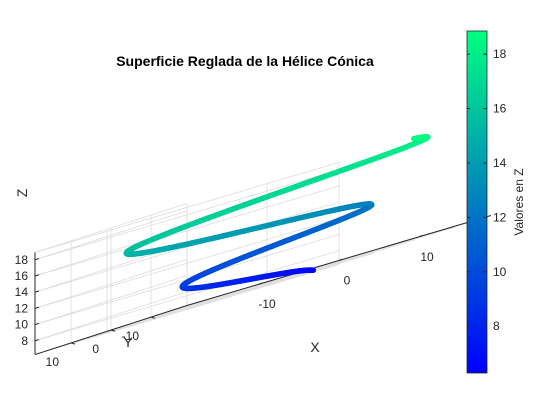 This screenshot has width=560, height=420. Describe the element at coordinates (22, 260) in the screenshot. I see `z-tick-label: 18` at that location.